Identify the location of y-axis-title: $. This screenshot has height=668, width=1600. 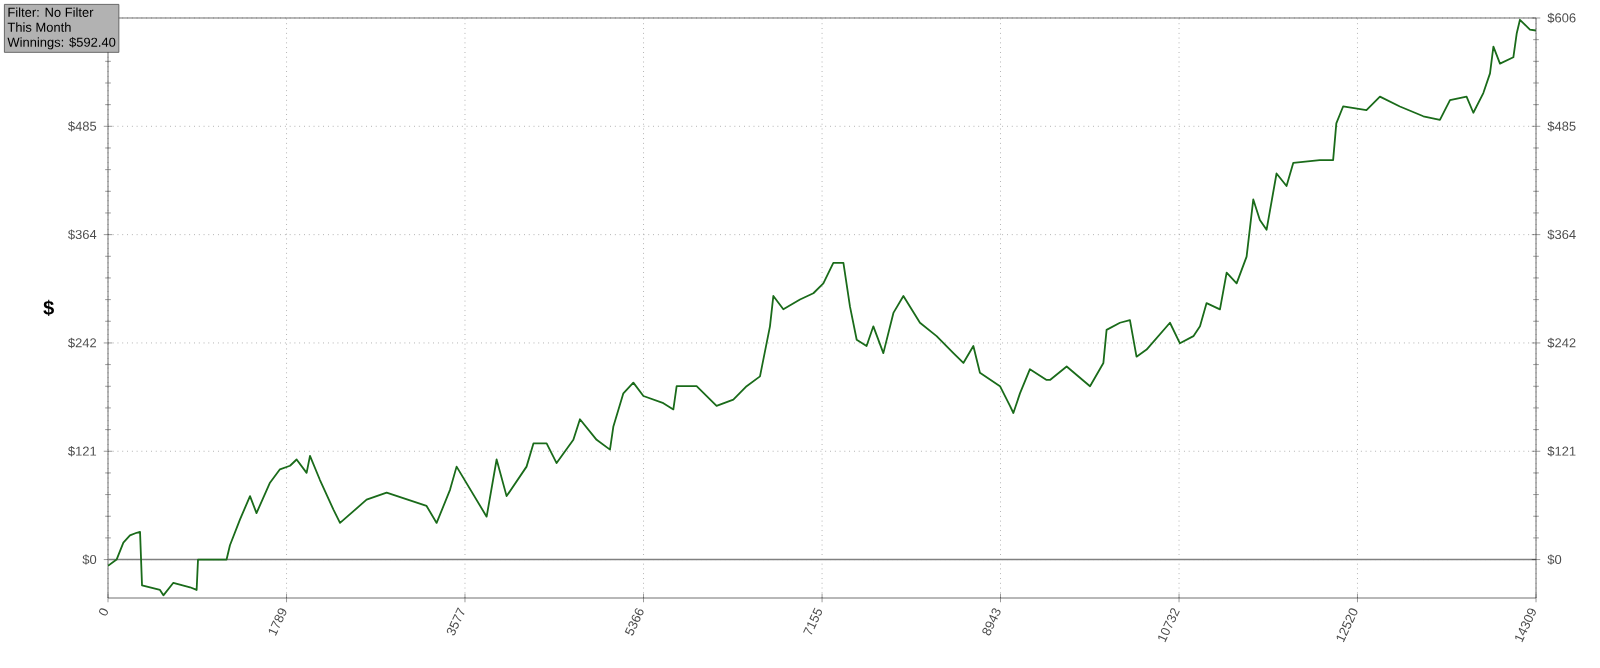
(48, 308).